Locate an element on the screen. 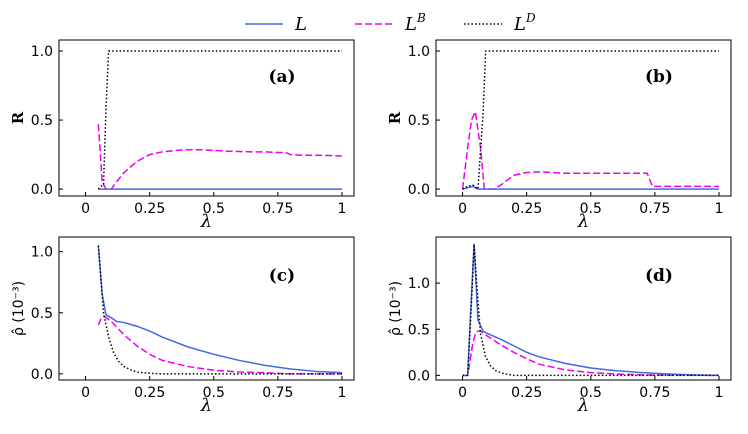 Image resolution: width=748 pixels, height=434 pixels. legend-entry-L: L is located at coordinates (276, 24).